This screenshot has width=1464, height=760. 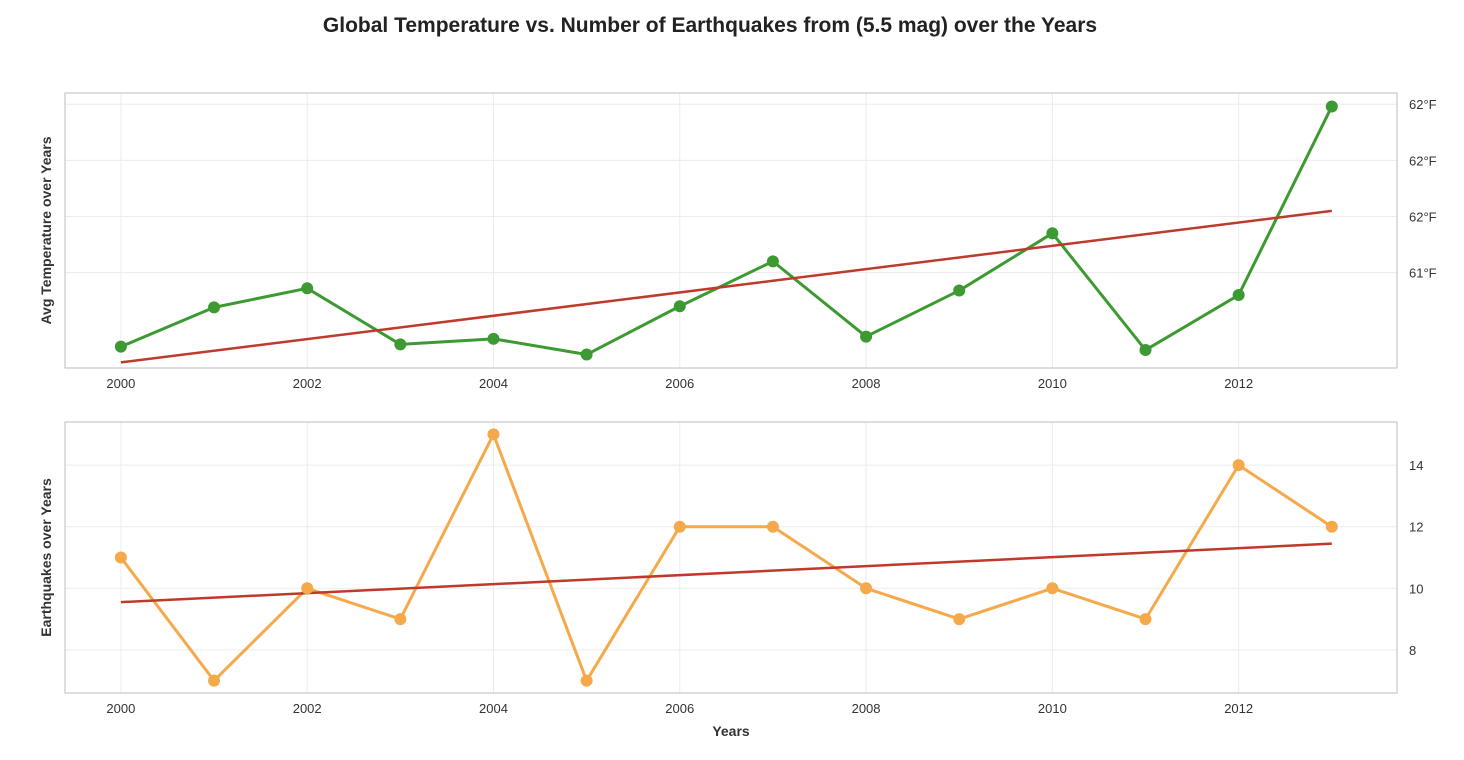 What do you see at coordinates (46, 230) in the screenshot?
I see `y-axis-label: Avg Temperature over Years` at bounding box center [46, 230].